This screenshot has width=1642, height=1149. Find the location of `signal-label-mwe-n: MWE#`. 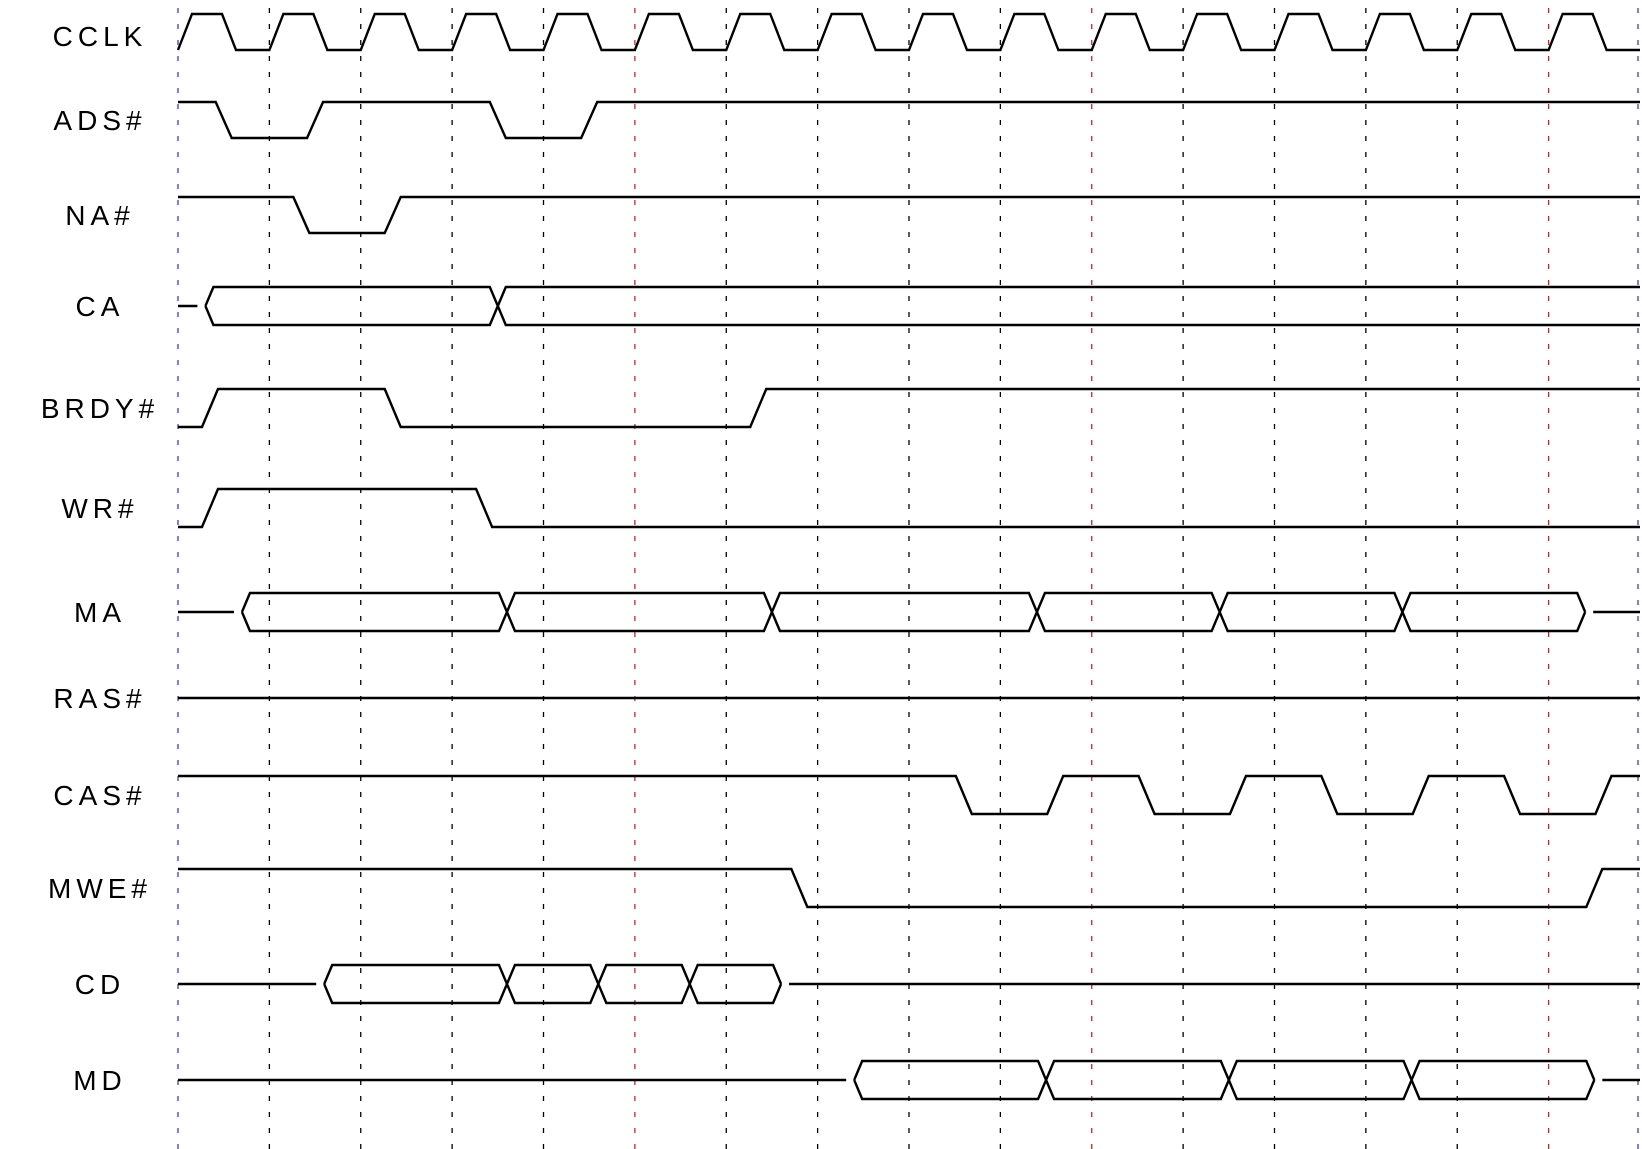

signal-label-mwe-n: MWE# is located at coordinates (100, 888).